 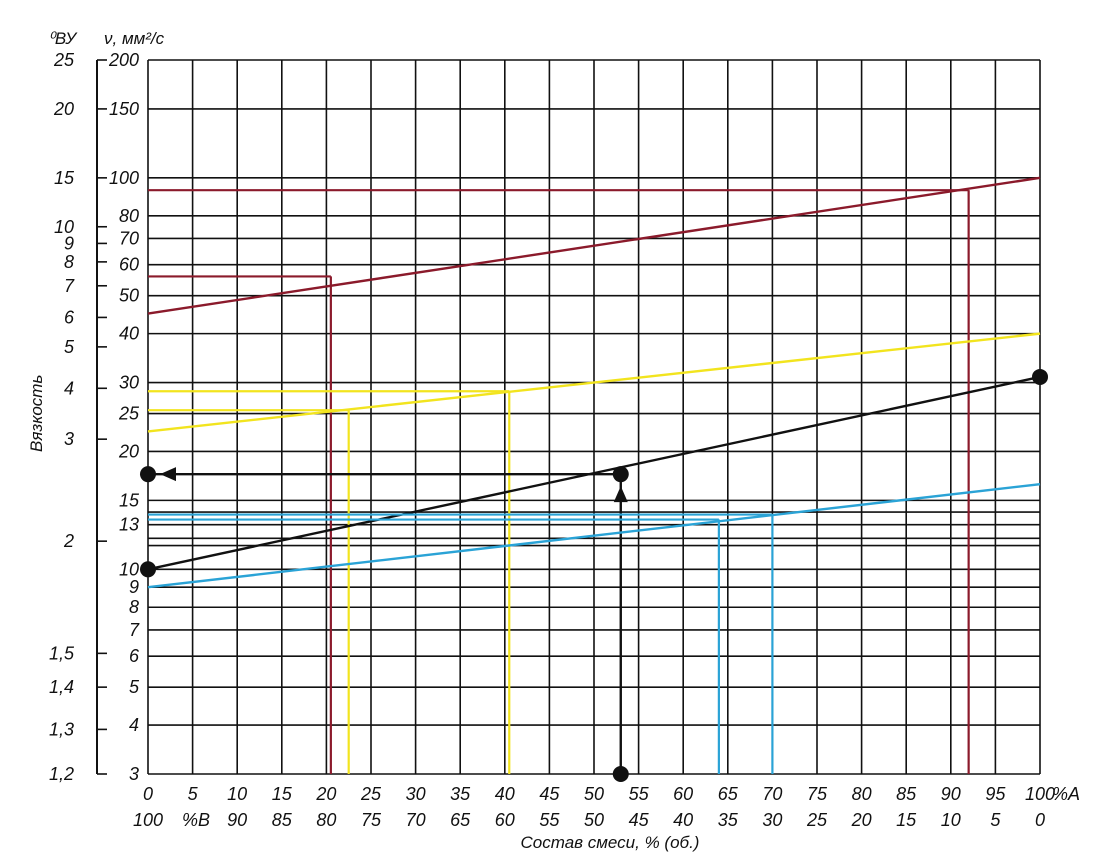 I want to click on x-tick-label-a: 25, so click(x=371, y=794).